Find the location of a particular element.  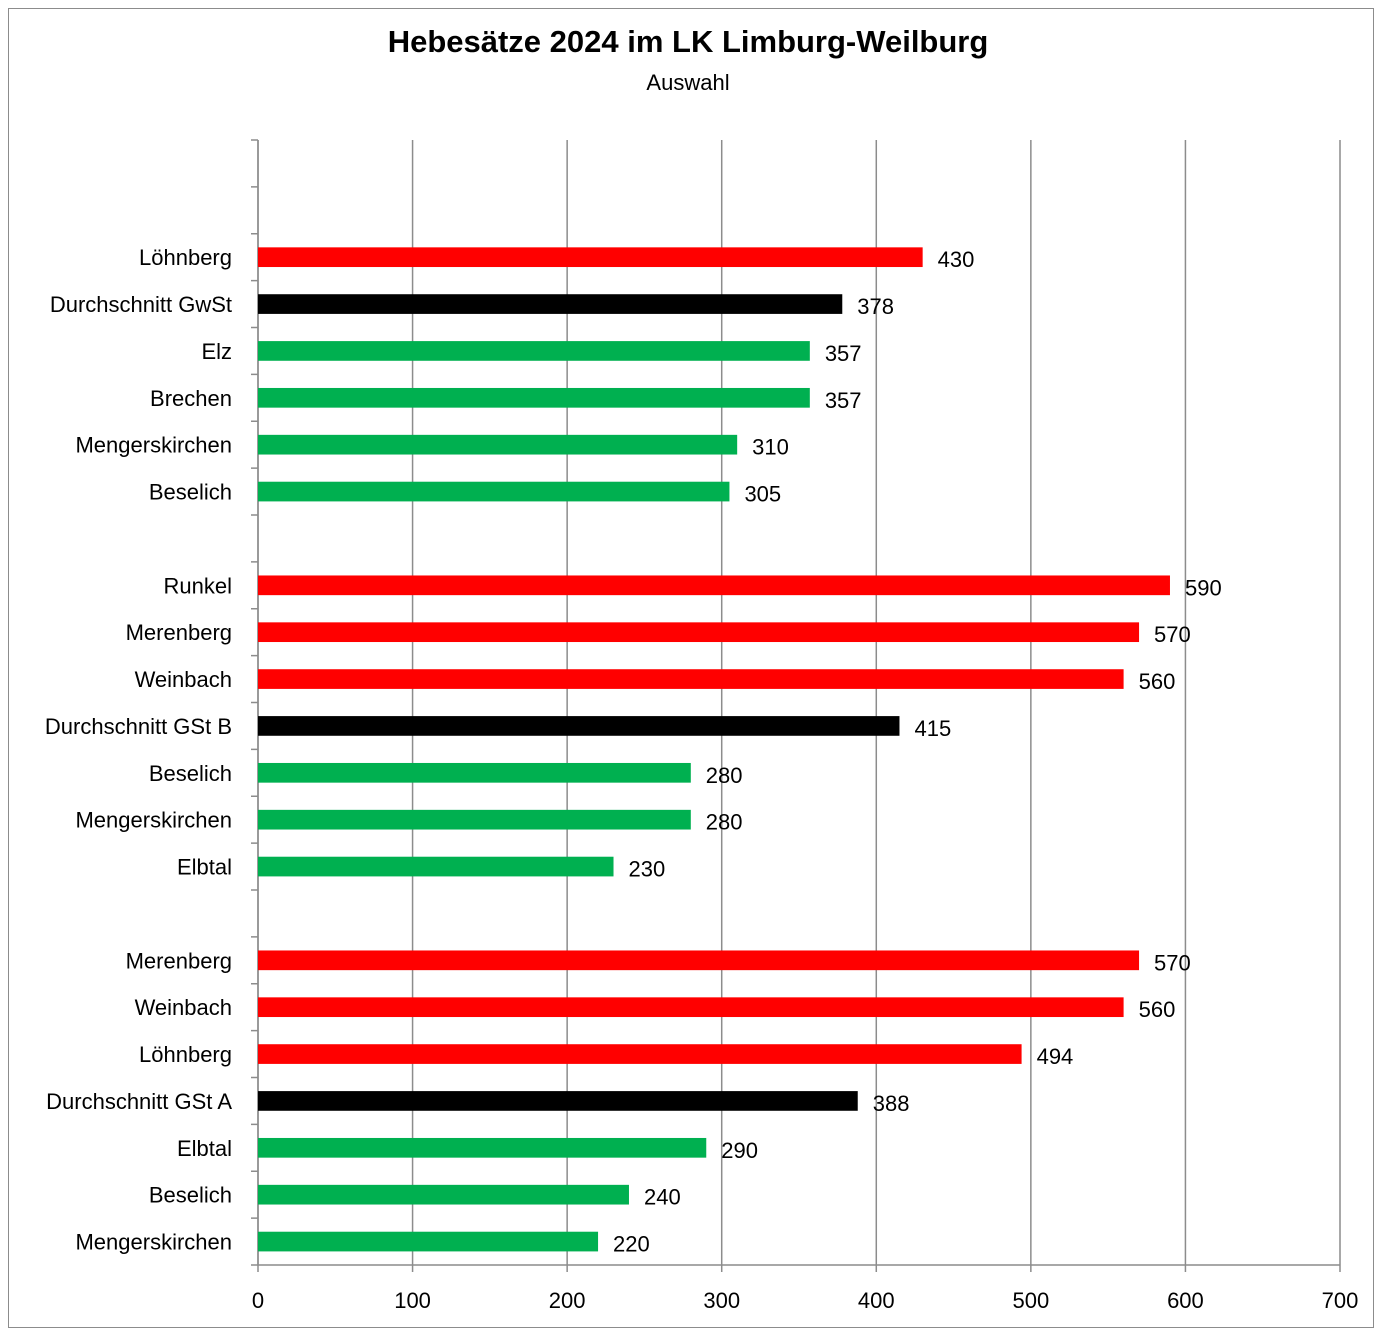

category-label: Durchschnitt GwSt is located at coordinates (141, 304).